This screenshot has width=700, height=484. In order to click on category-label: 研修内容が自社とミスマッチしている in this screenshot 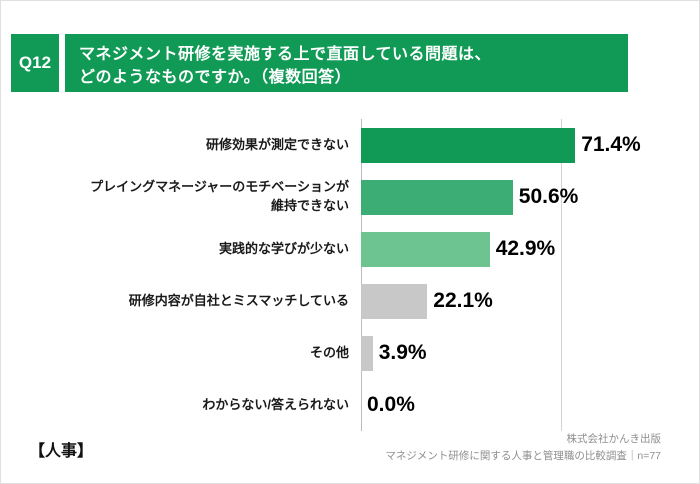, I will do `click(238, 300)`.